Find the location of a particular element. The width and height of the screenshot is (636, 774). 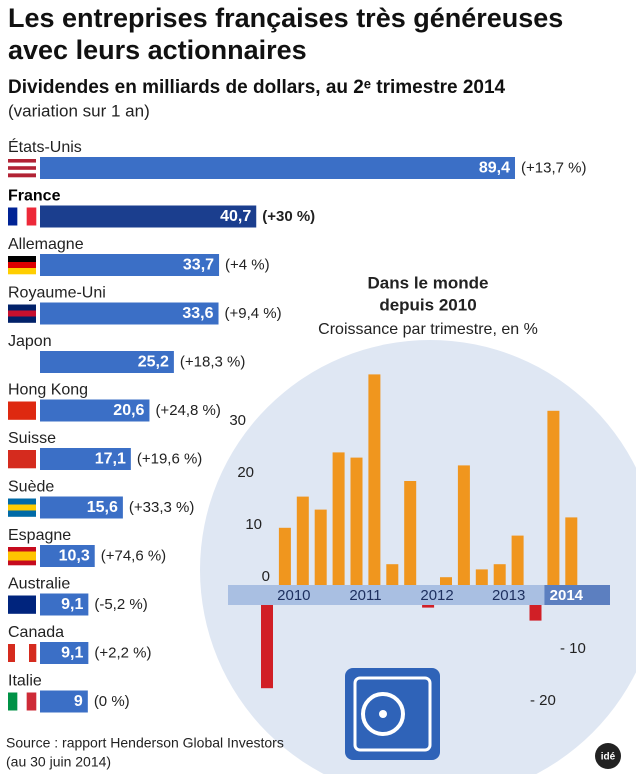

y-tick-label: 20 is located at coordinates (245, 472).